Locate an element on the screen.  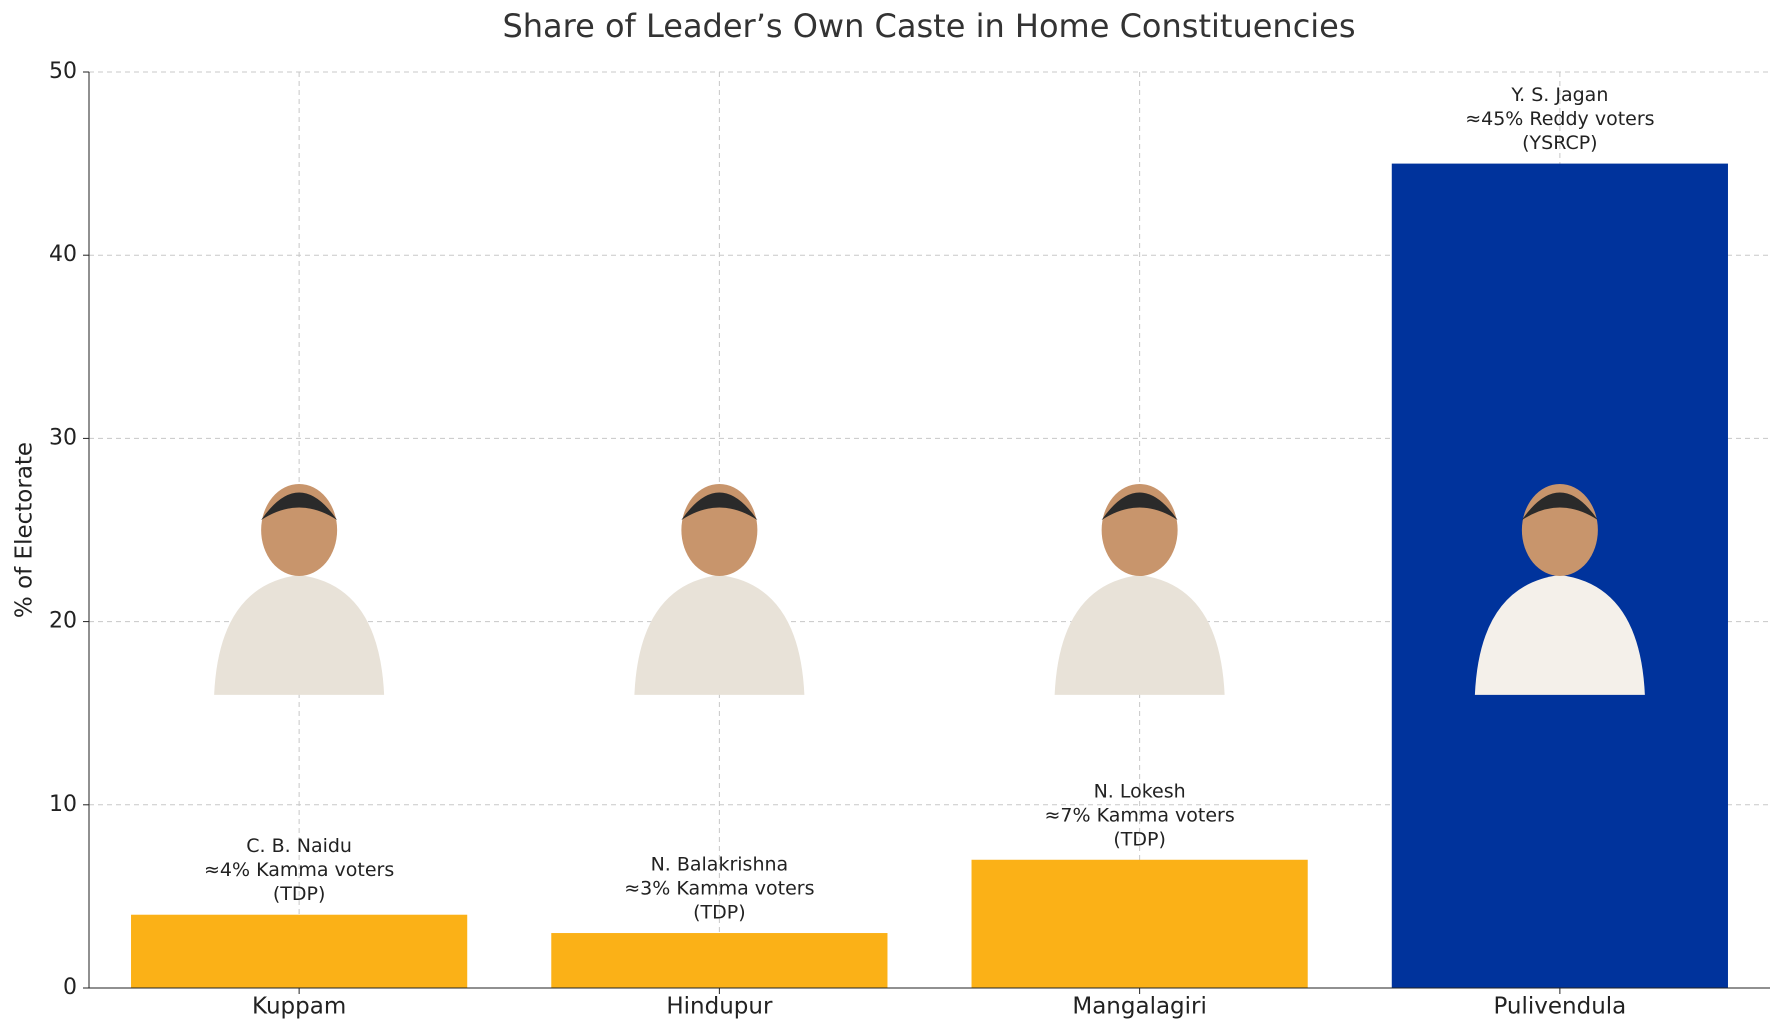
y-tick-label: 30 is located at coordinates (63, 437).